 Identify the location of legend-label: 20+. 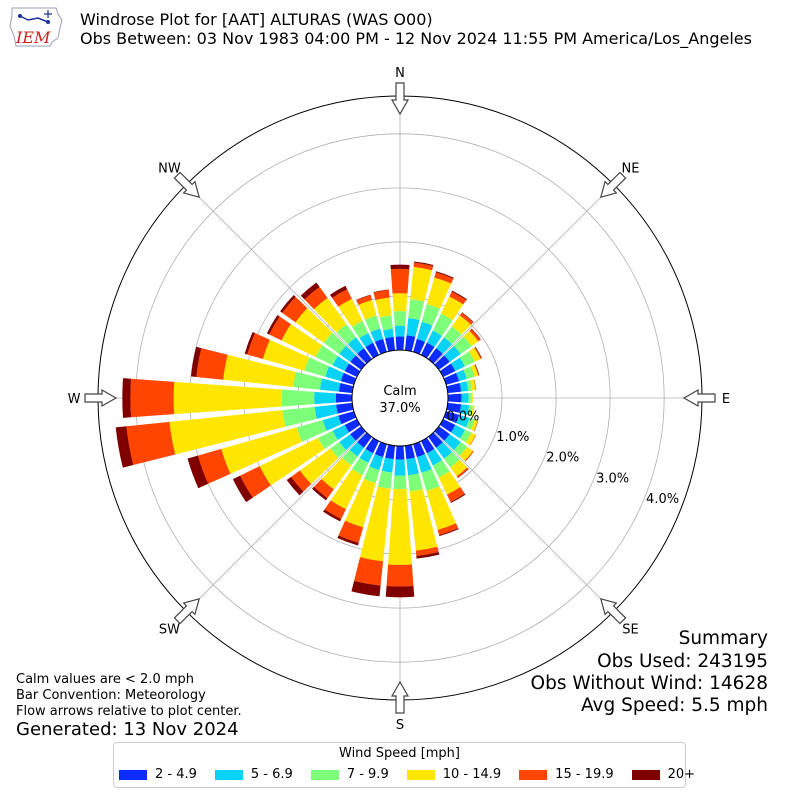
(681, 774).